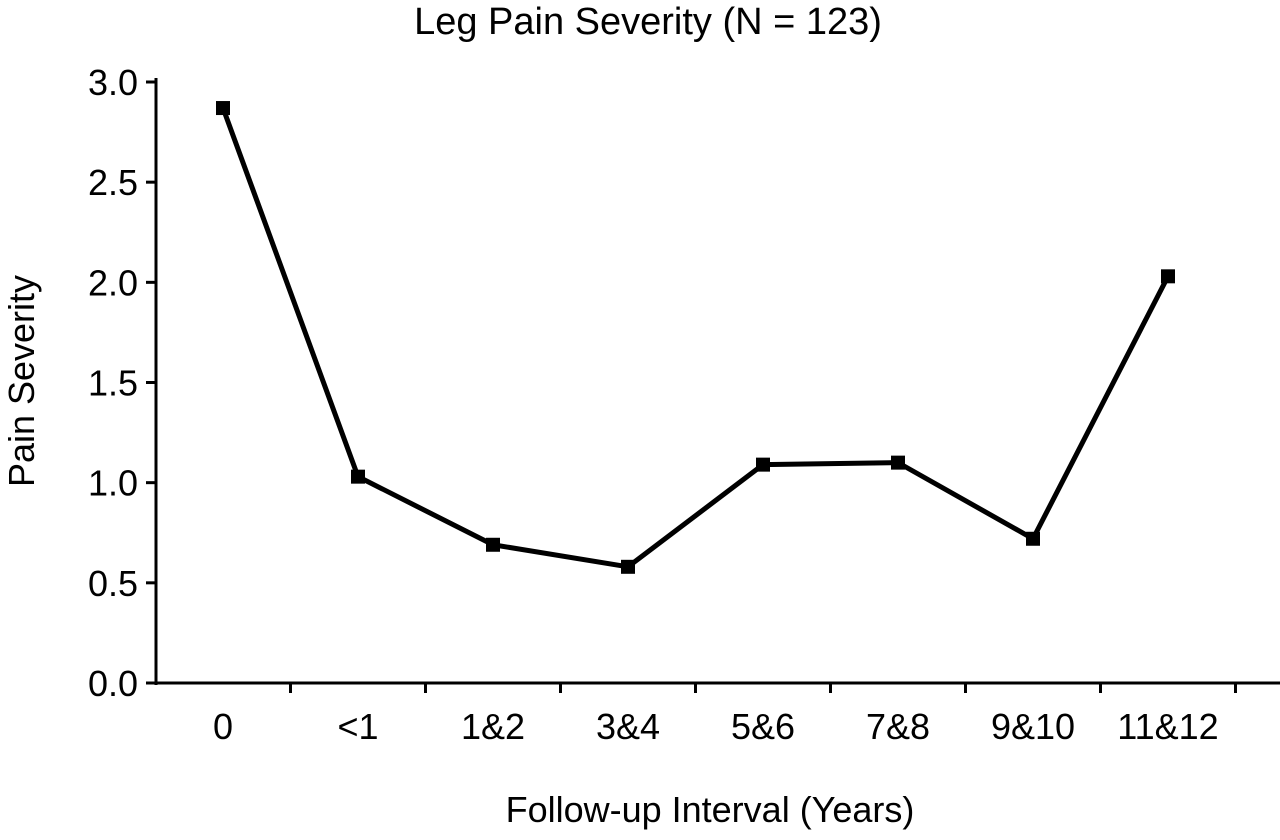 The width and height of the screenshot is (1280, 840). What do you see at coordinates (21, 381) in the screenshot?
I see `y-axis-label: Pain Severity` at bounding box center [21, 381].